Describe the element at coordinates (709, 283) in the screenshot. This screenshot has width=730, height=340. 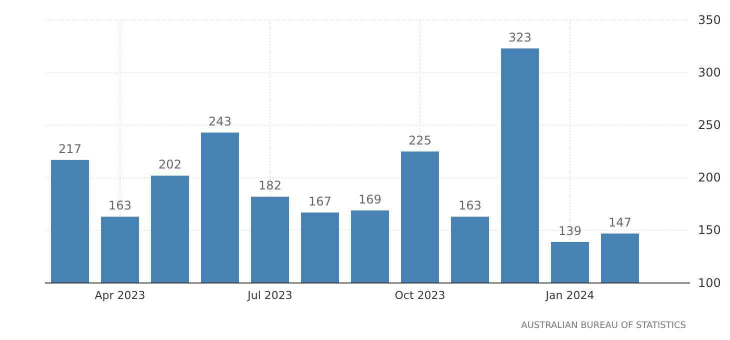
I see `y-tick-label: 100` at that location.